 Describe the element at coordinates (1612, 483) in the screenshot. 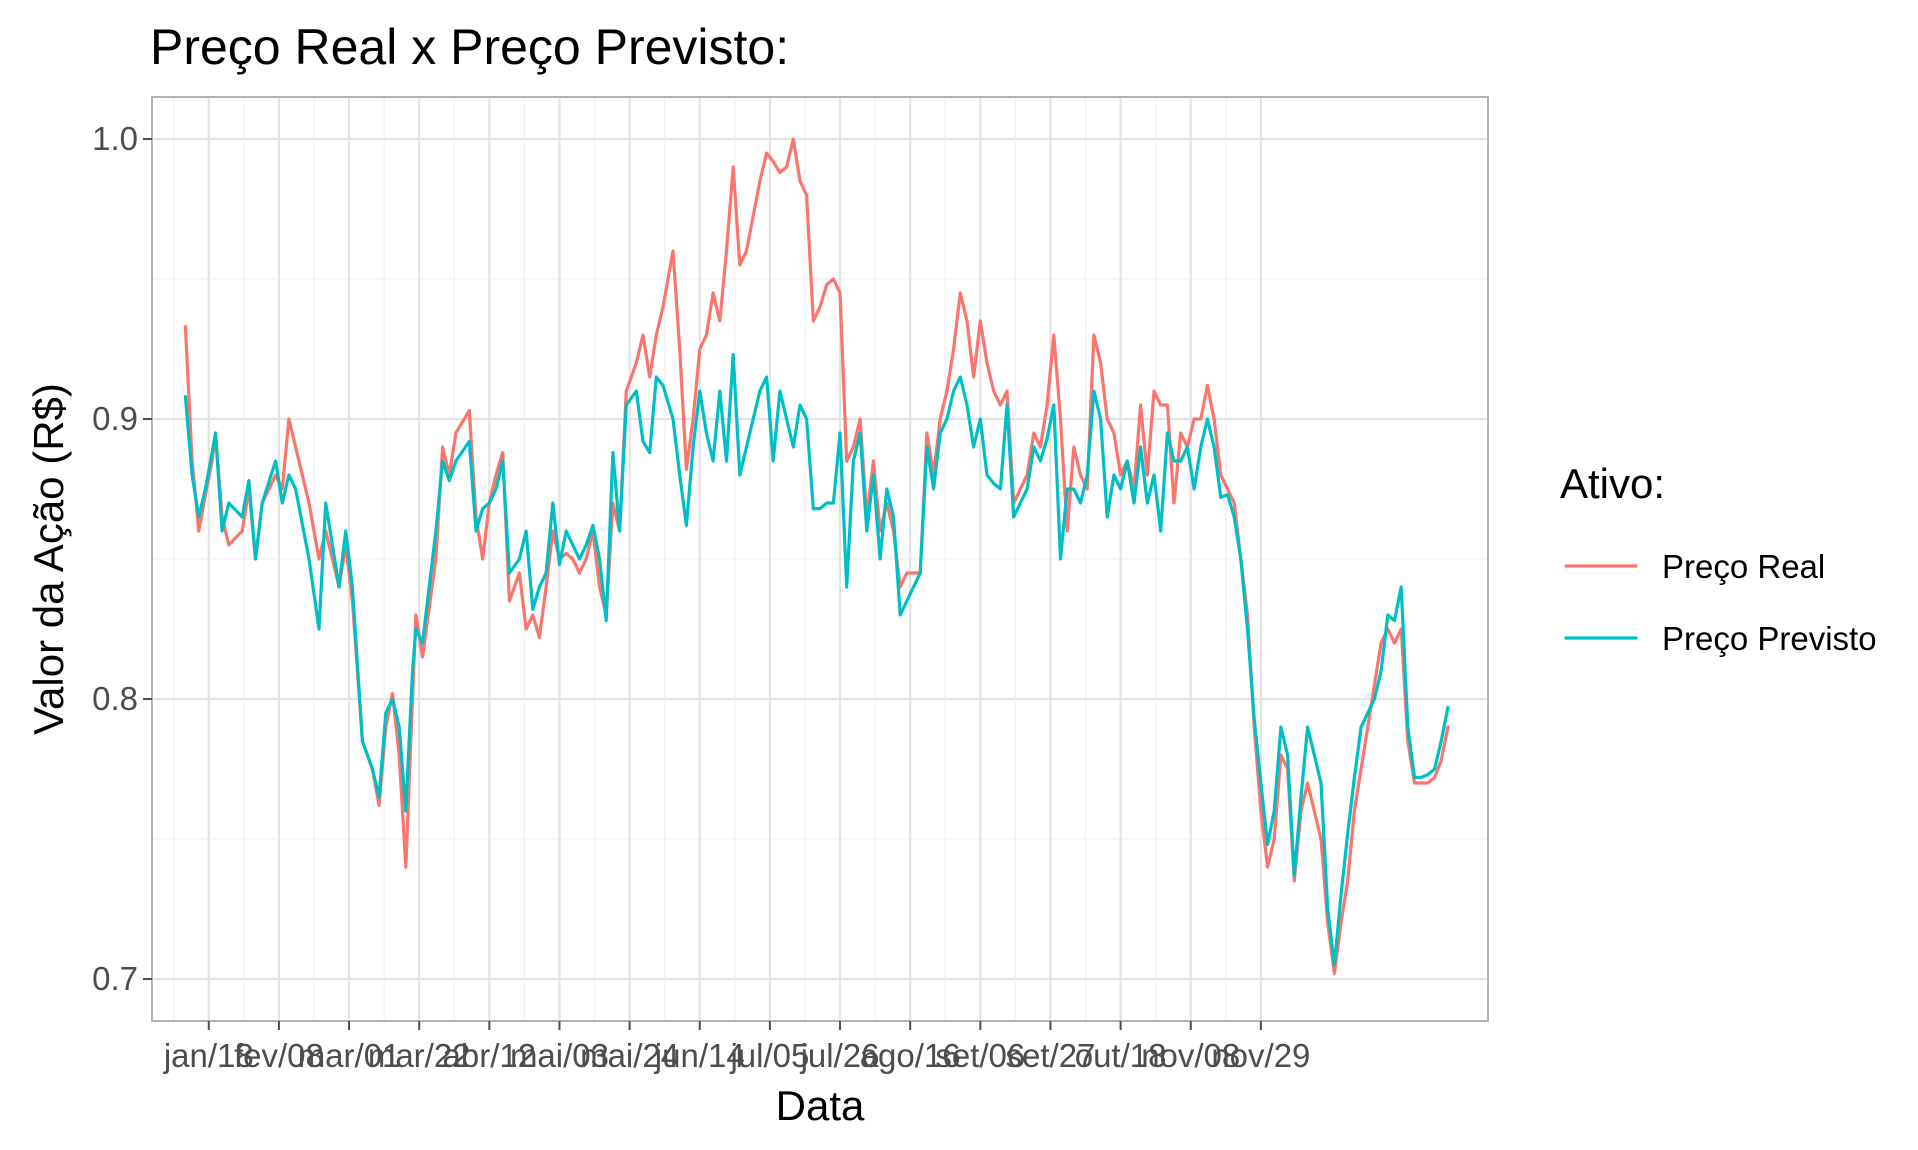

I see `legend-title: Ativo:` at that location.